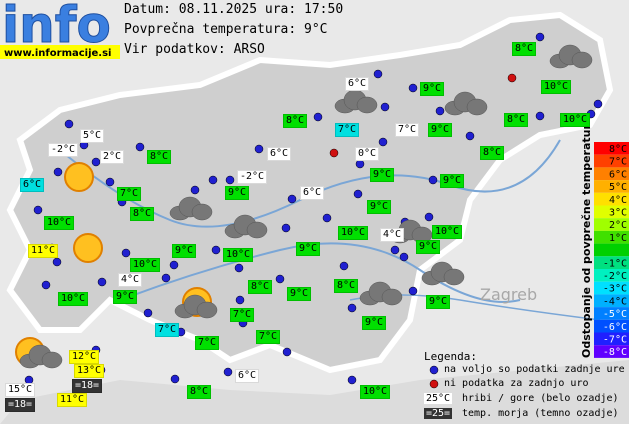  What do you see at coordinates (618, 149) in the screenshot?
I see `scale-label: 8°C` at bounding box center [618, 149].